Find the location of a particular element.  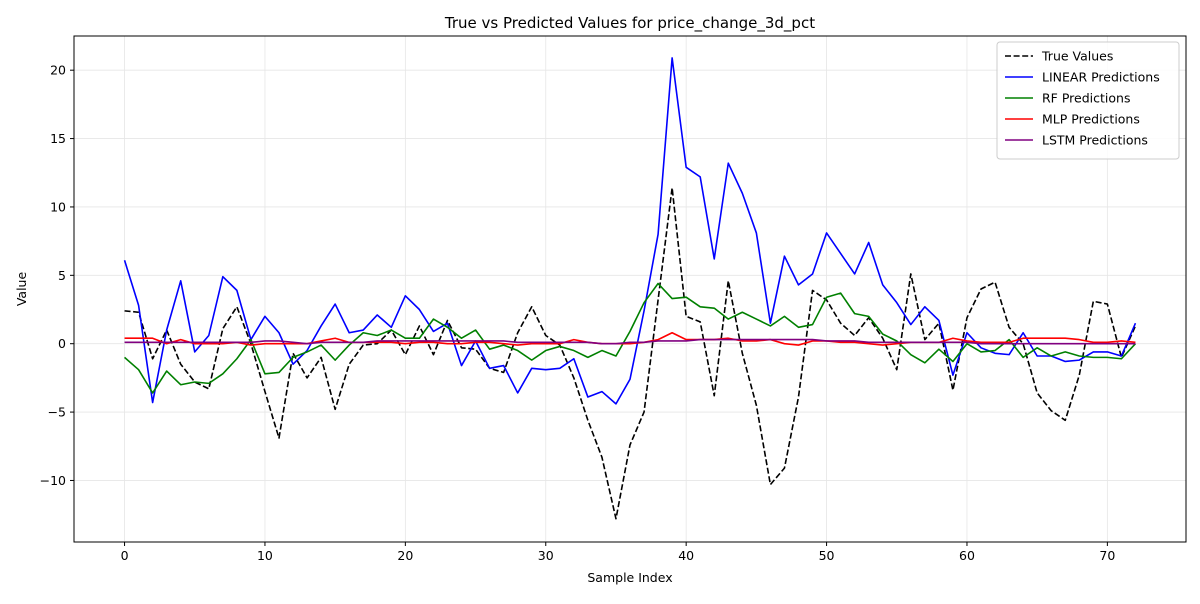

series-line-mlp-predictions is located at coordinates (630, 338).